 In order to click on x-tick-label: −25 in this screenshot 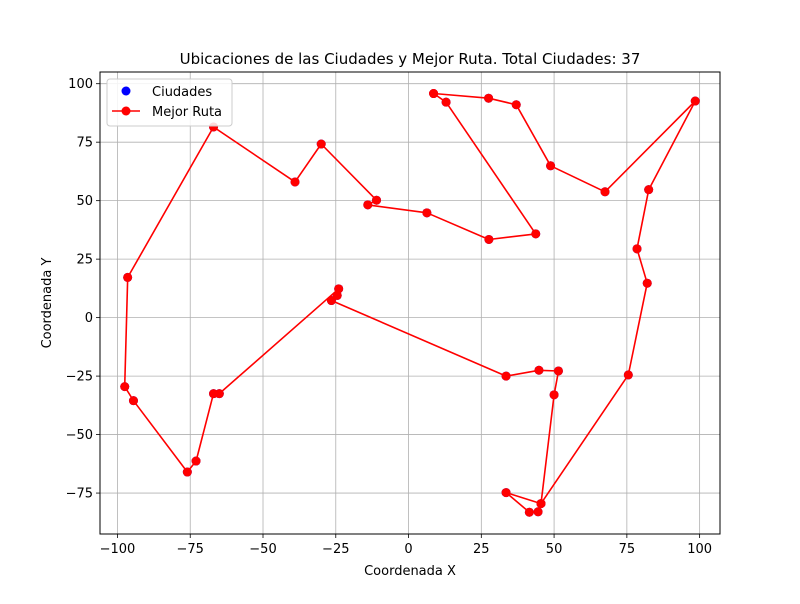, I will do `click(335, 549)`.